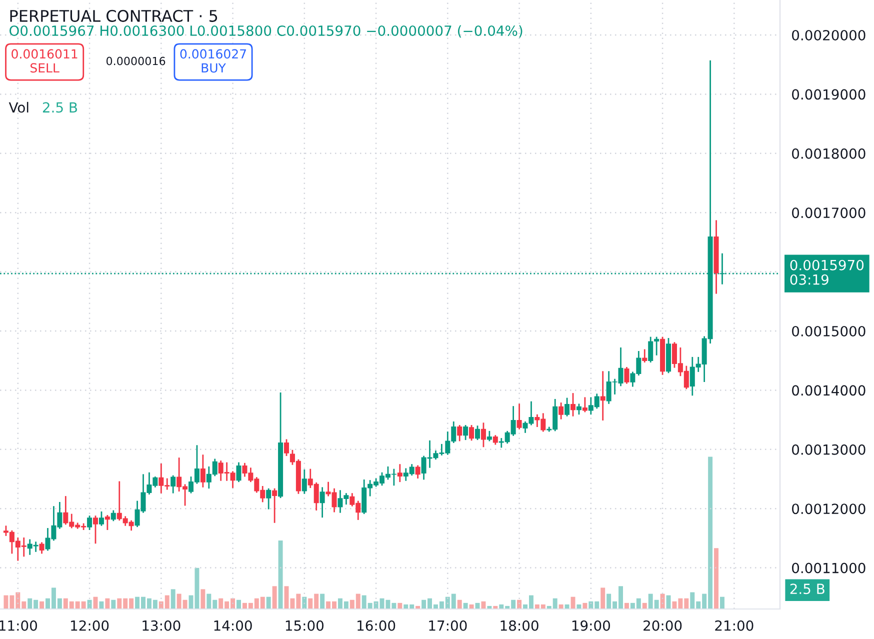 This screenshot has height=639, width=874. I want to click on x-tick-label: 12:00, so click(90, 625).